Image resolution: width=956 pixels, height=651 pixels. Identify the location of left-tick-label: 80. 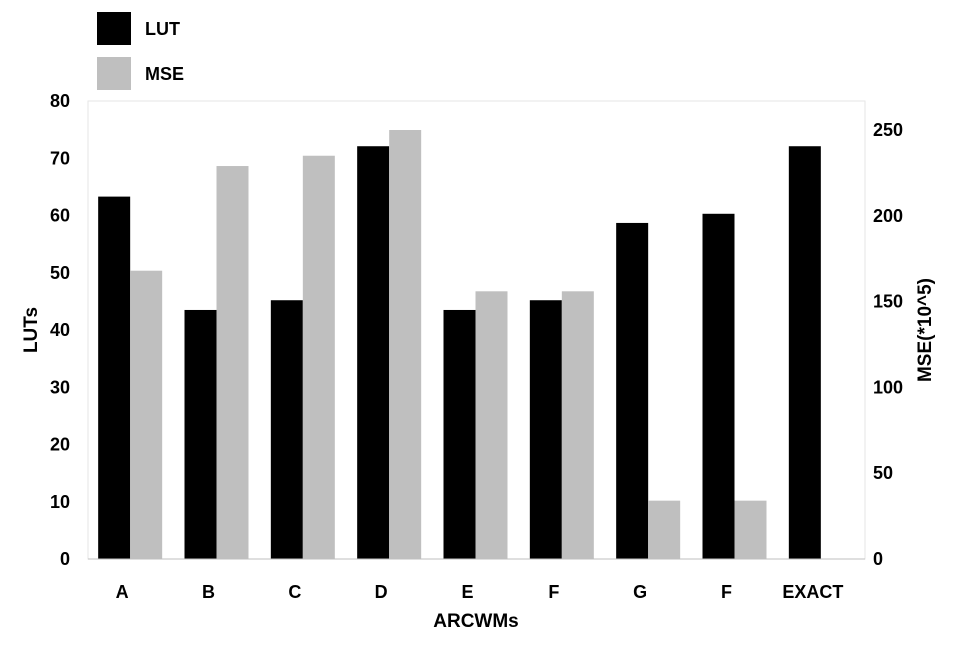
(60, 101).